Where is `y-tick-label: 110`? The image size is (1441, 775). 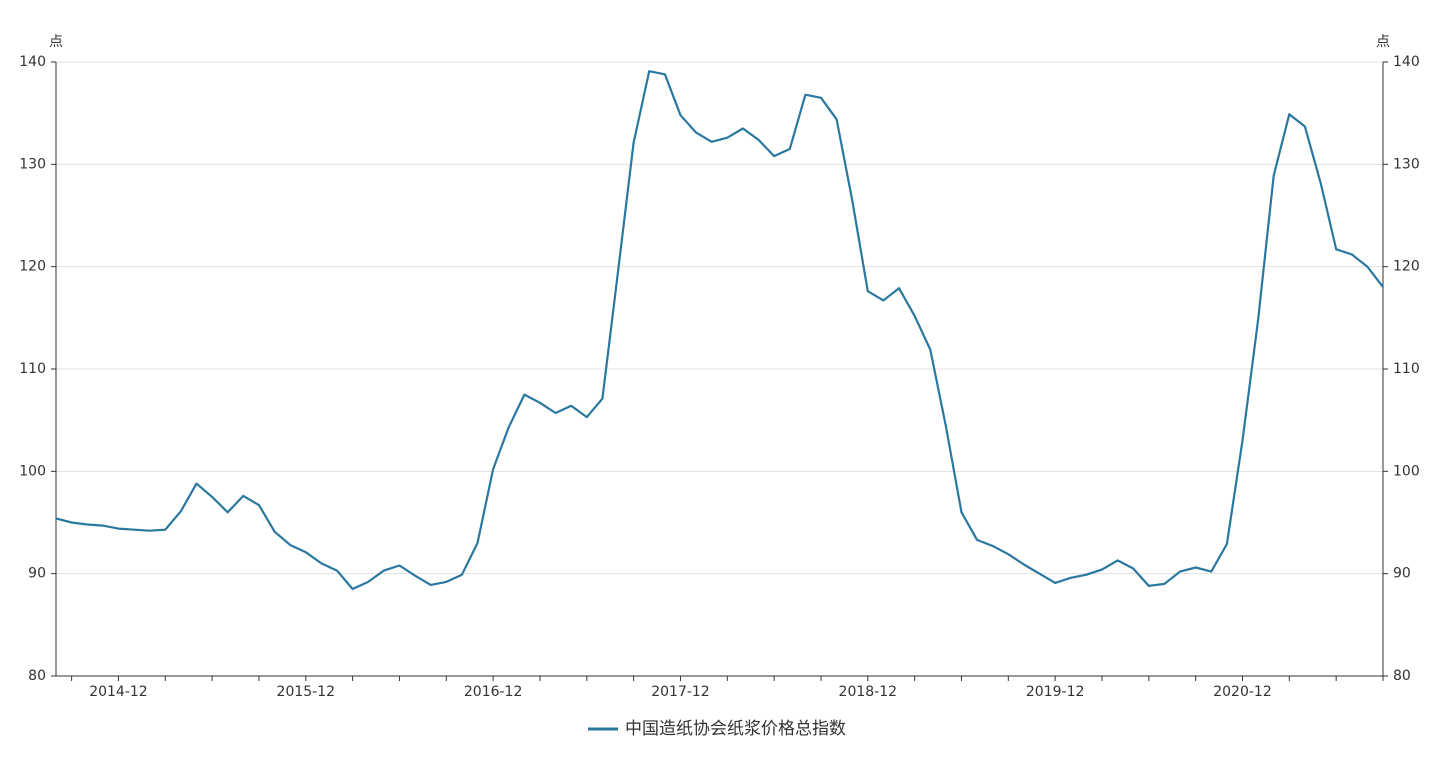
y-tick-label: 110 is located at coordinates (32, 369).